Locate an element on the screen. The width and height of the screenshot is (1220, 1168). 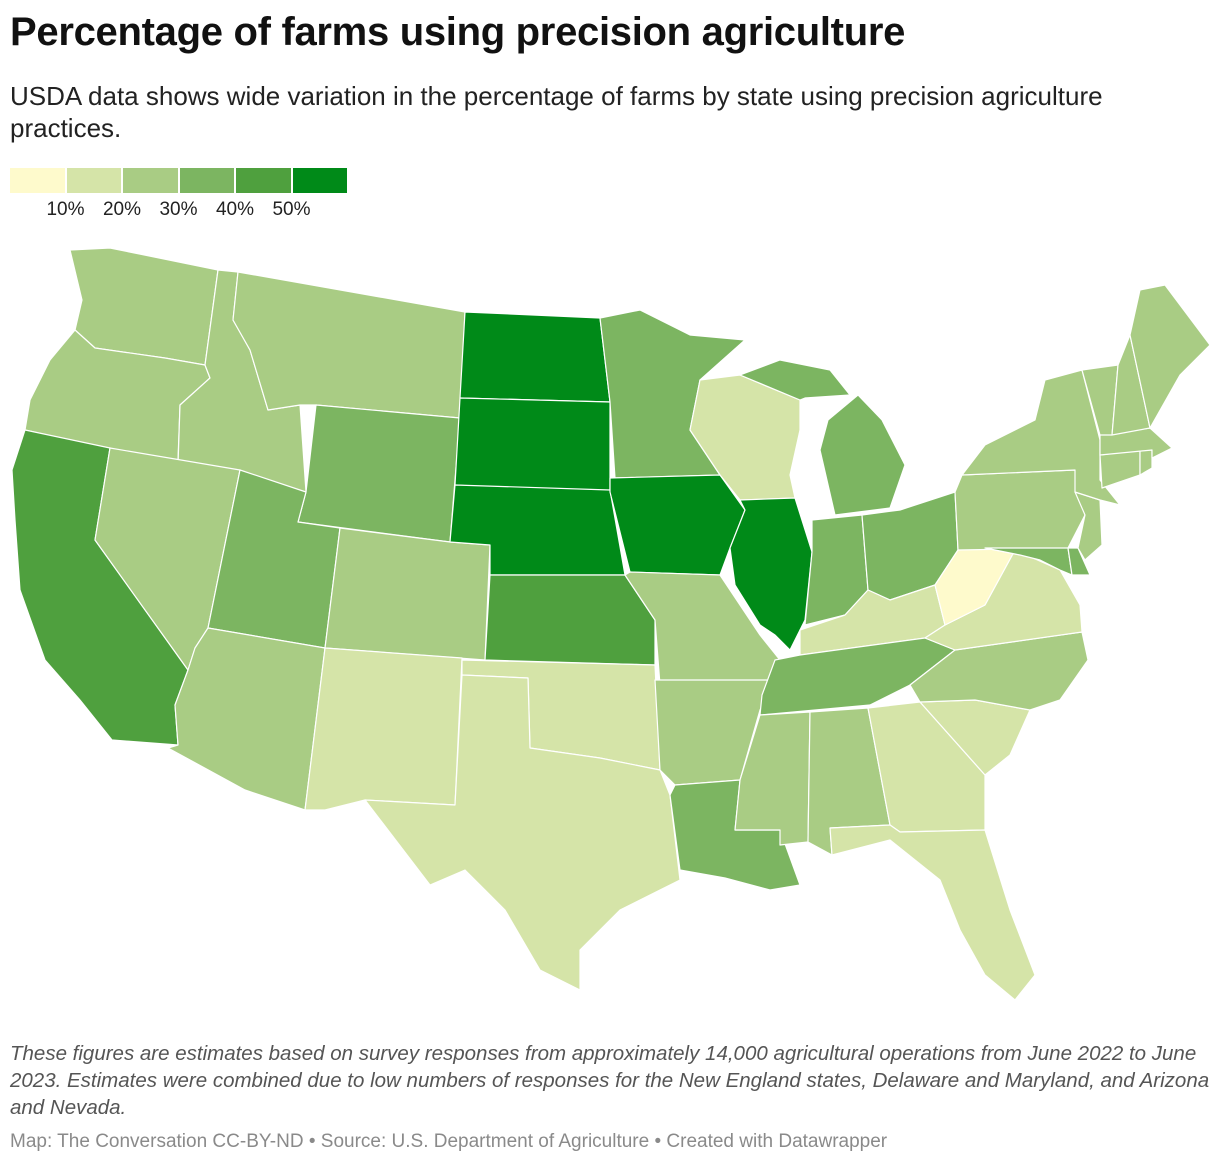
color-legend: 10% 20% 30% 40% 50% is located at coordinates (178, 194).